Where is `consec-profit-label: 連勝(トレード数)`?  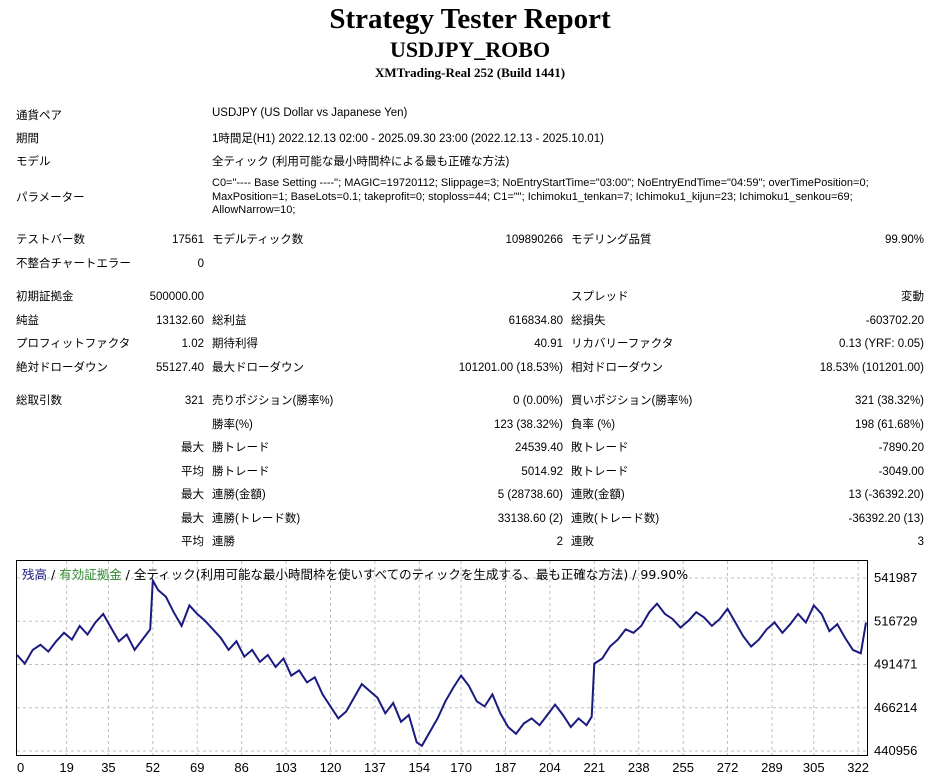
consec-profit-label: 連勝(トレード数) is located at coordinates (256, 519).